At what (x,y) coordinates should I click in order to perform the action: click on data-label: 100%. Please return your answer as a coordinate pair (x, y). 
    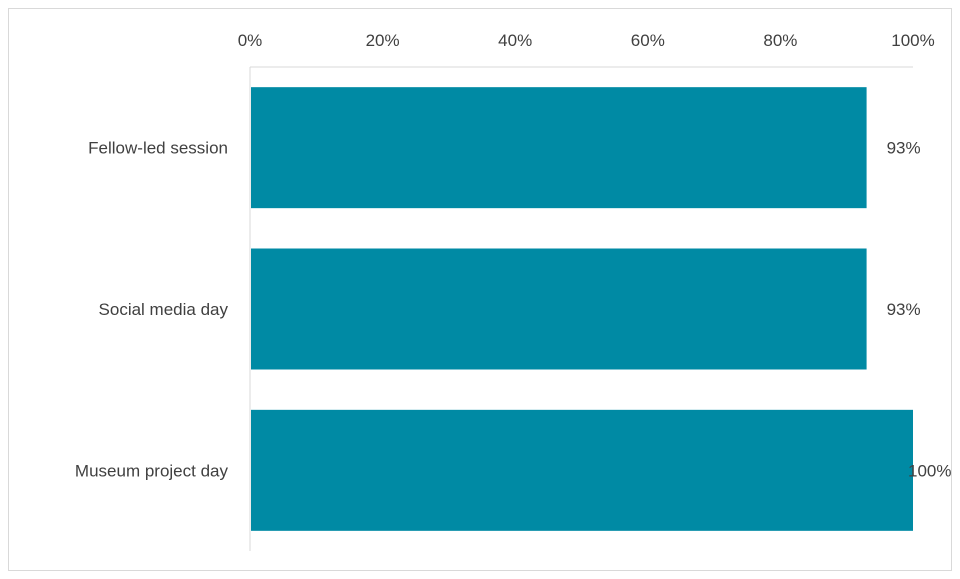
    Looking at the image, I should click on (929, 470).